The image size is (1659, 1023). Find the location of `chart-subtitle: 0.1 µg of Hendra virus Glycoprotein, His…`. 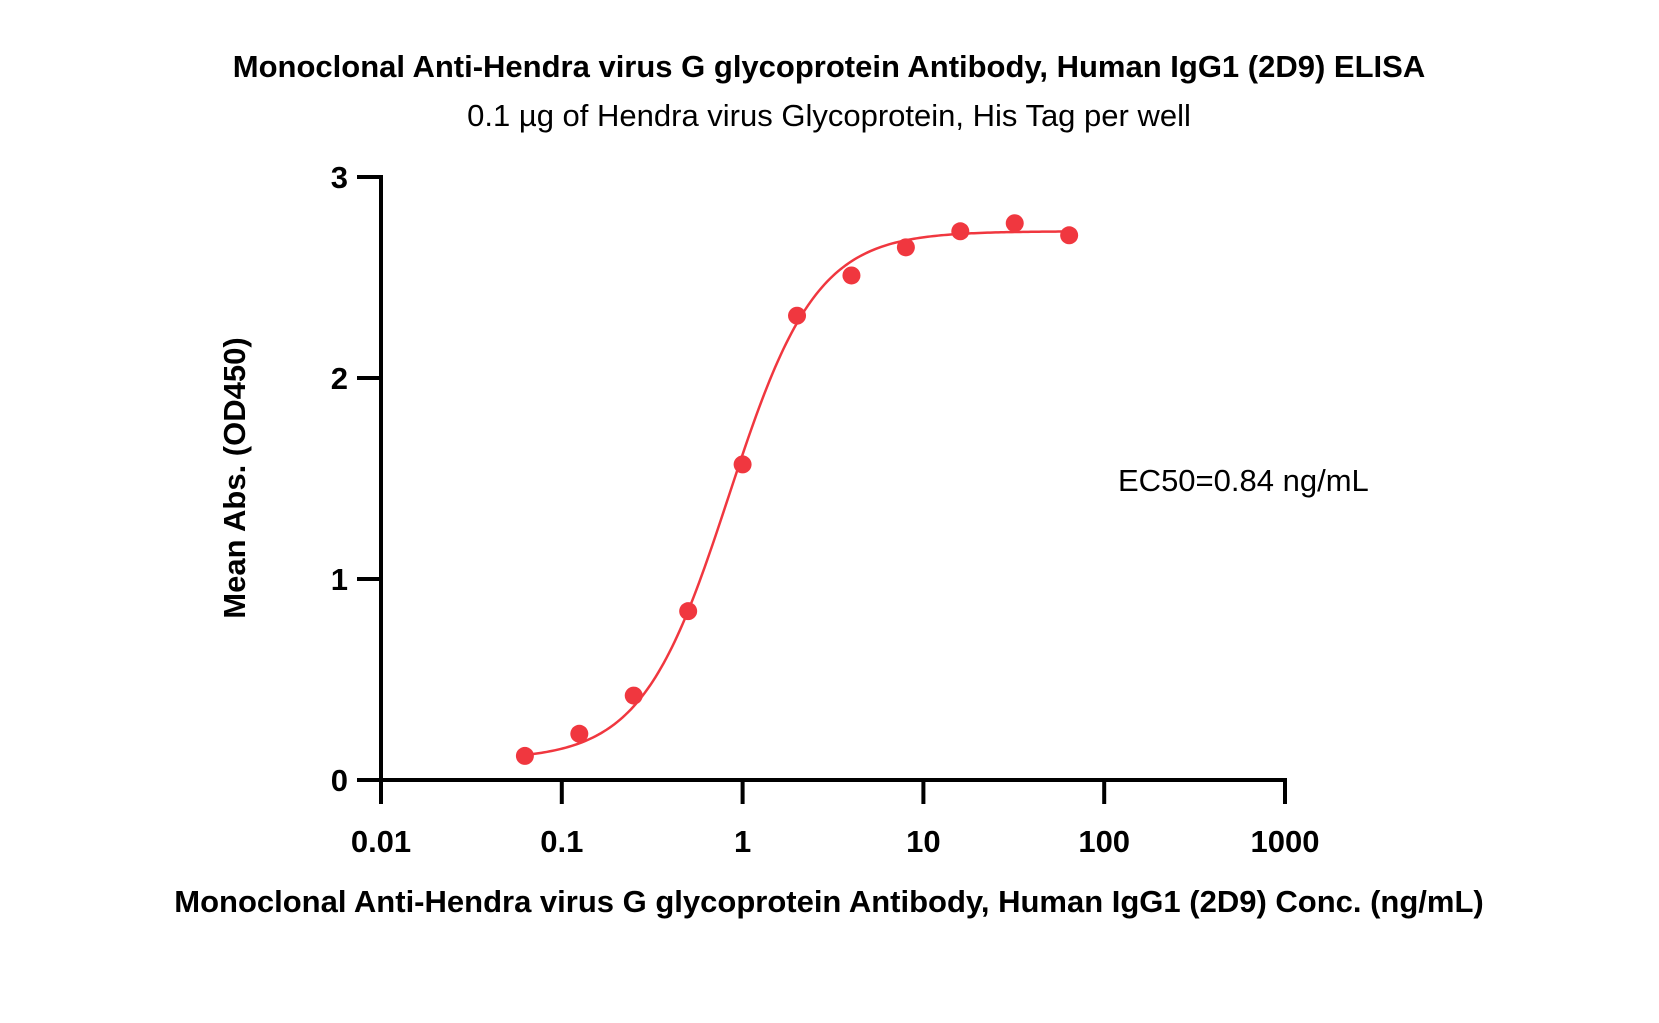

chart-subtitle: 0.1 µg of Hendra virus Glycoprotein, His… is located at coordinates (829, 115).